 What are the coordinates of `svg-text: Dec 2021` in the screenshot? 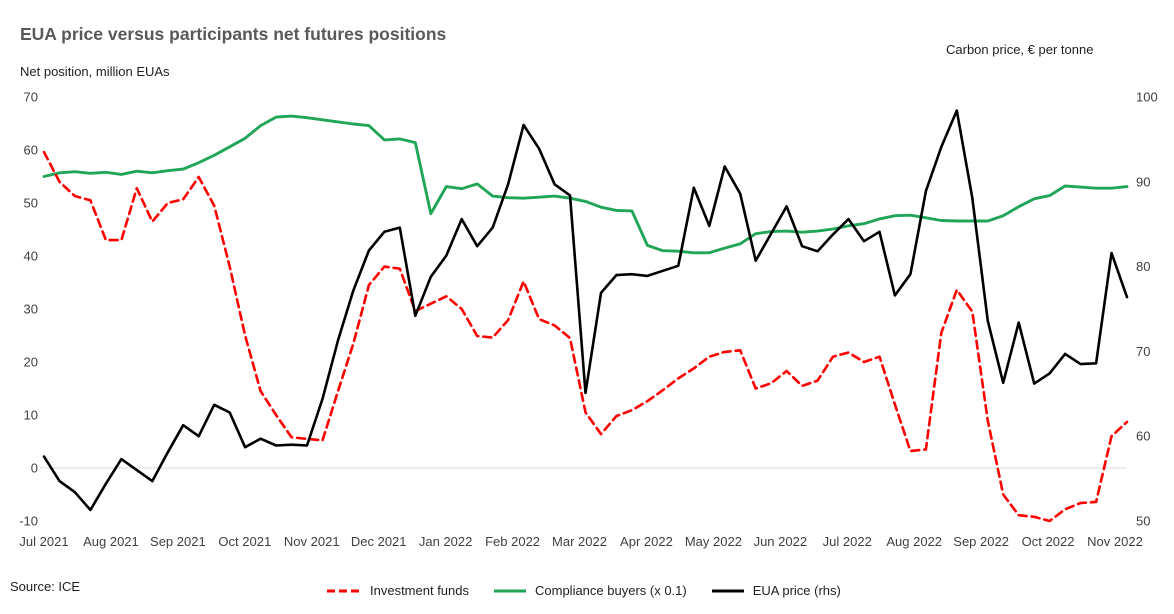 It's located at (379, 541).